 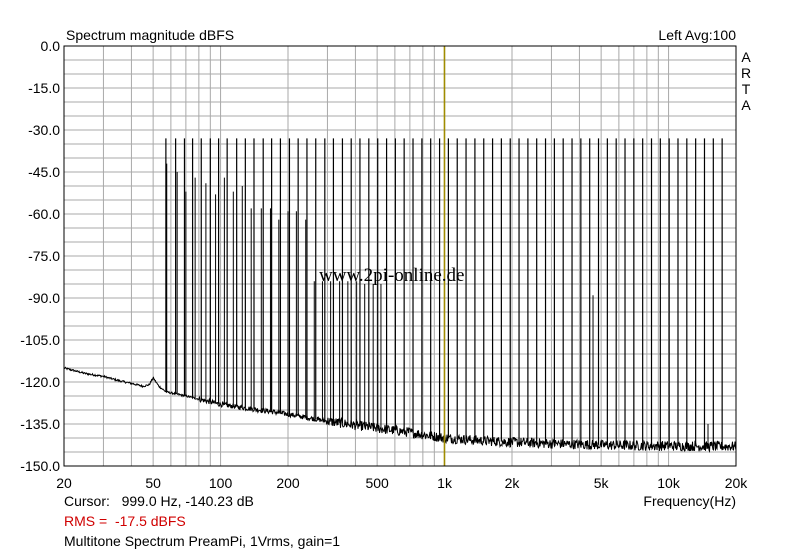 What do you see at coordinates (669, 483) in the screenshot?
I see `x-tick-label: 10k` at bounding box center [669, 483].